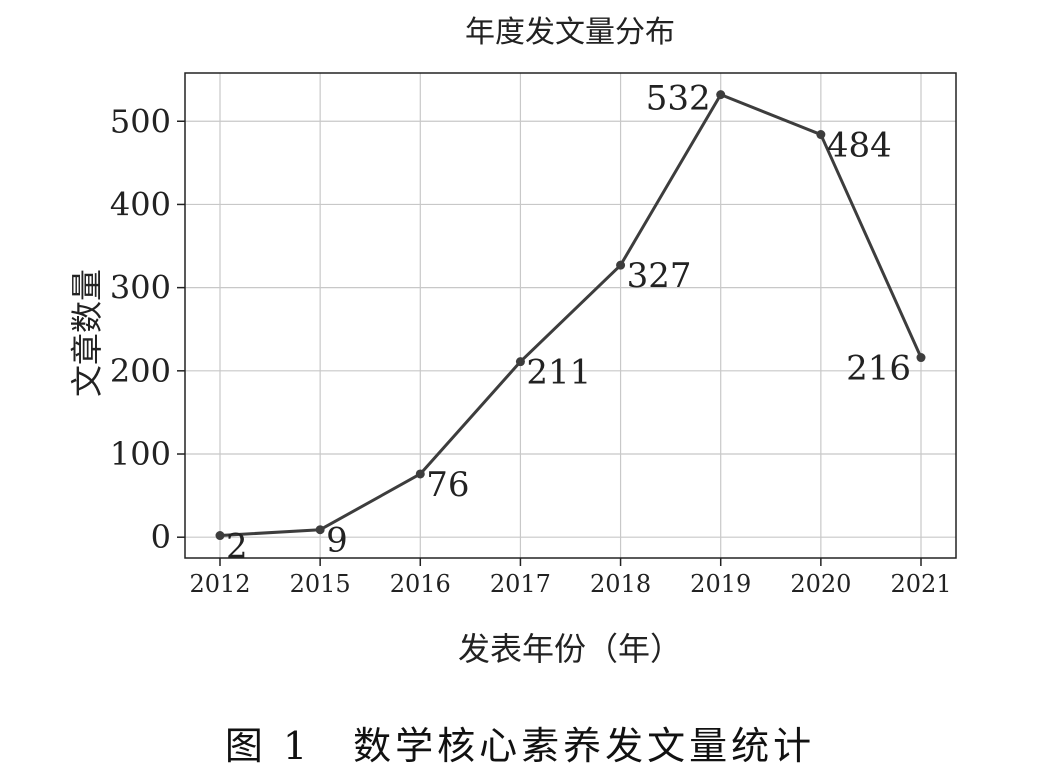 The width and height of the screenshot is (1040, 780). I want to click on y-tick-label: 500, so click(140, 121).